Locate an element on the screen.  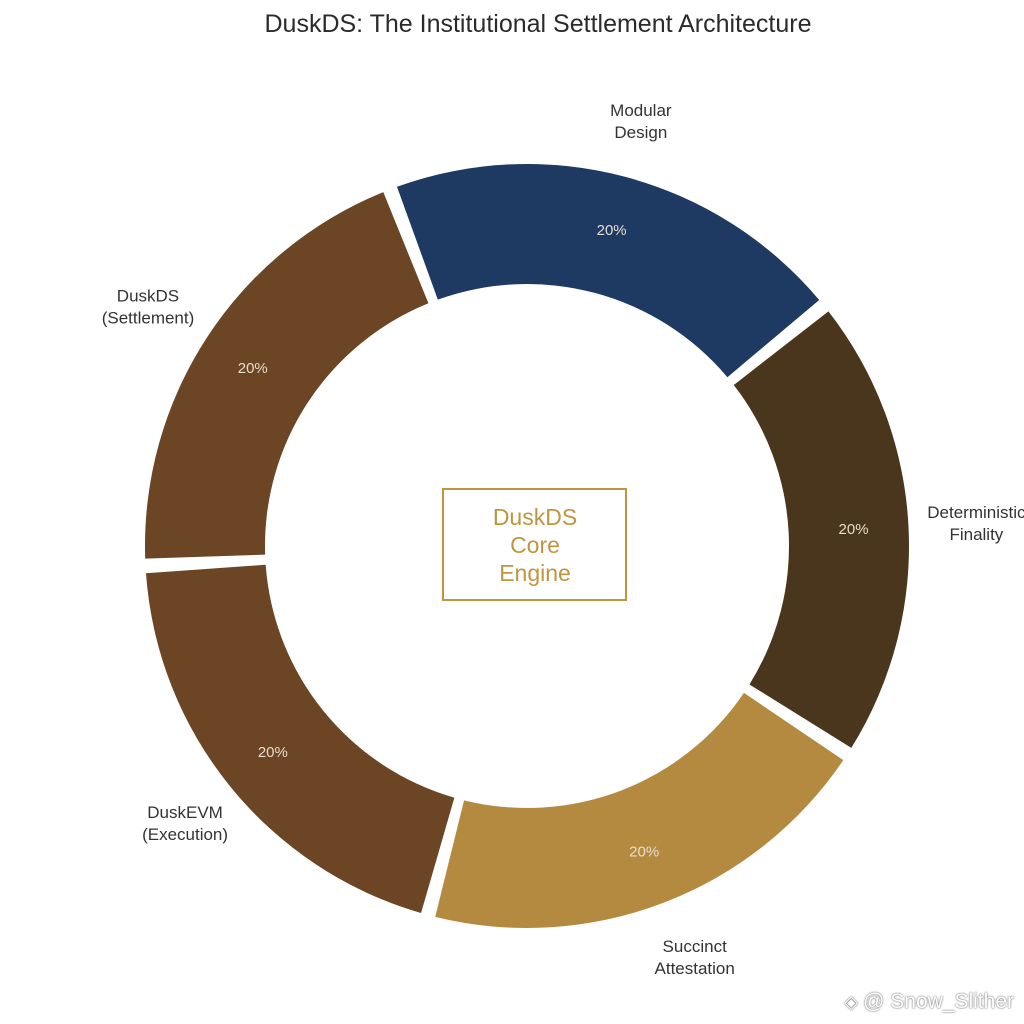
value-label-1: 20% is located at coordinates (612, 230).